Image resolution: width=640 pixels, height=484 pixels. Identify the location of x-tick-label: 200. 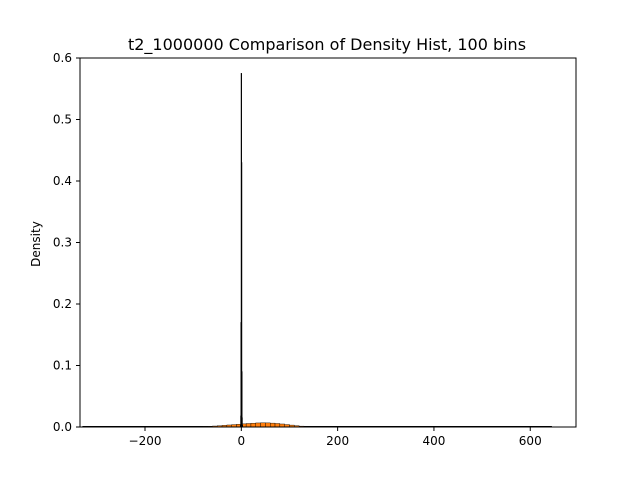
(337, 441).